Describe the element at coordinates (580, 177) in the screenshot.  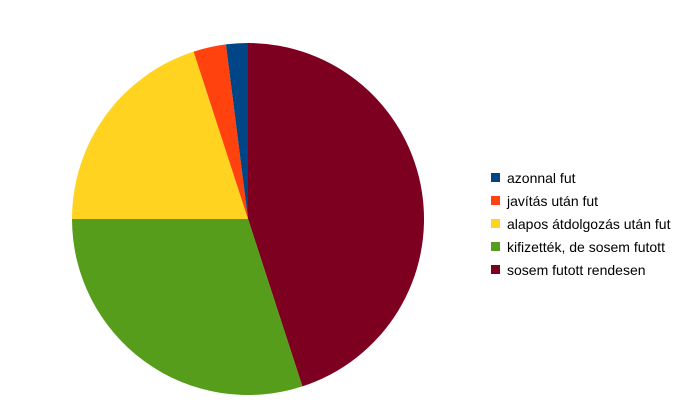
I see `legend-item: azonnal fut` at that location.